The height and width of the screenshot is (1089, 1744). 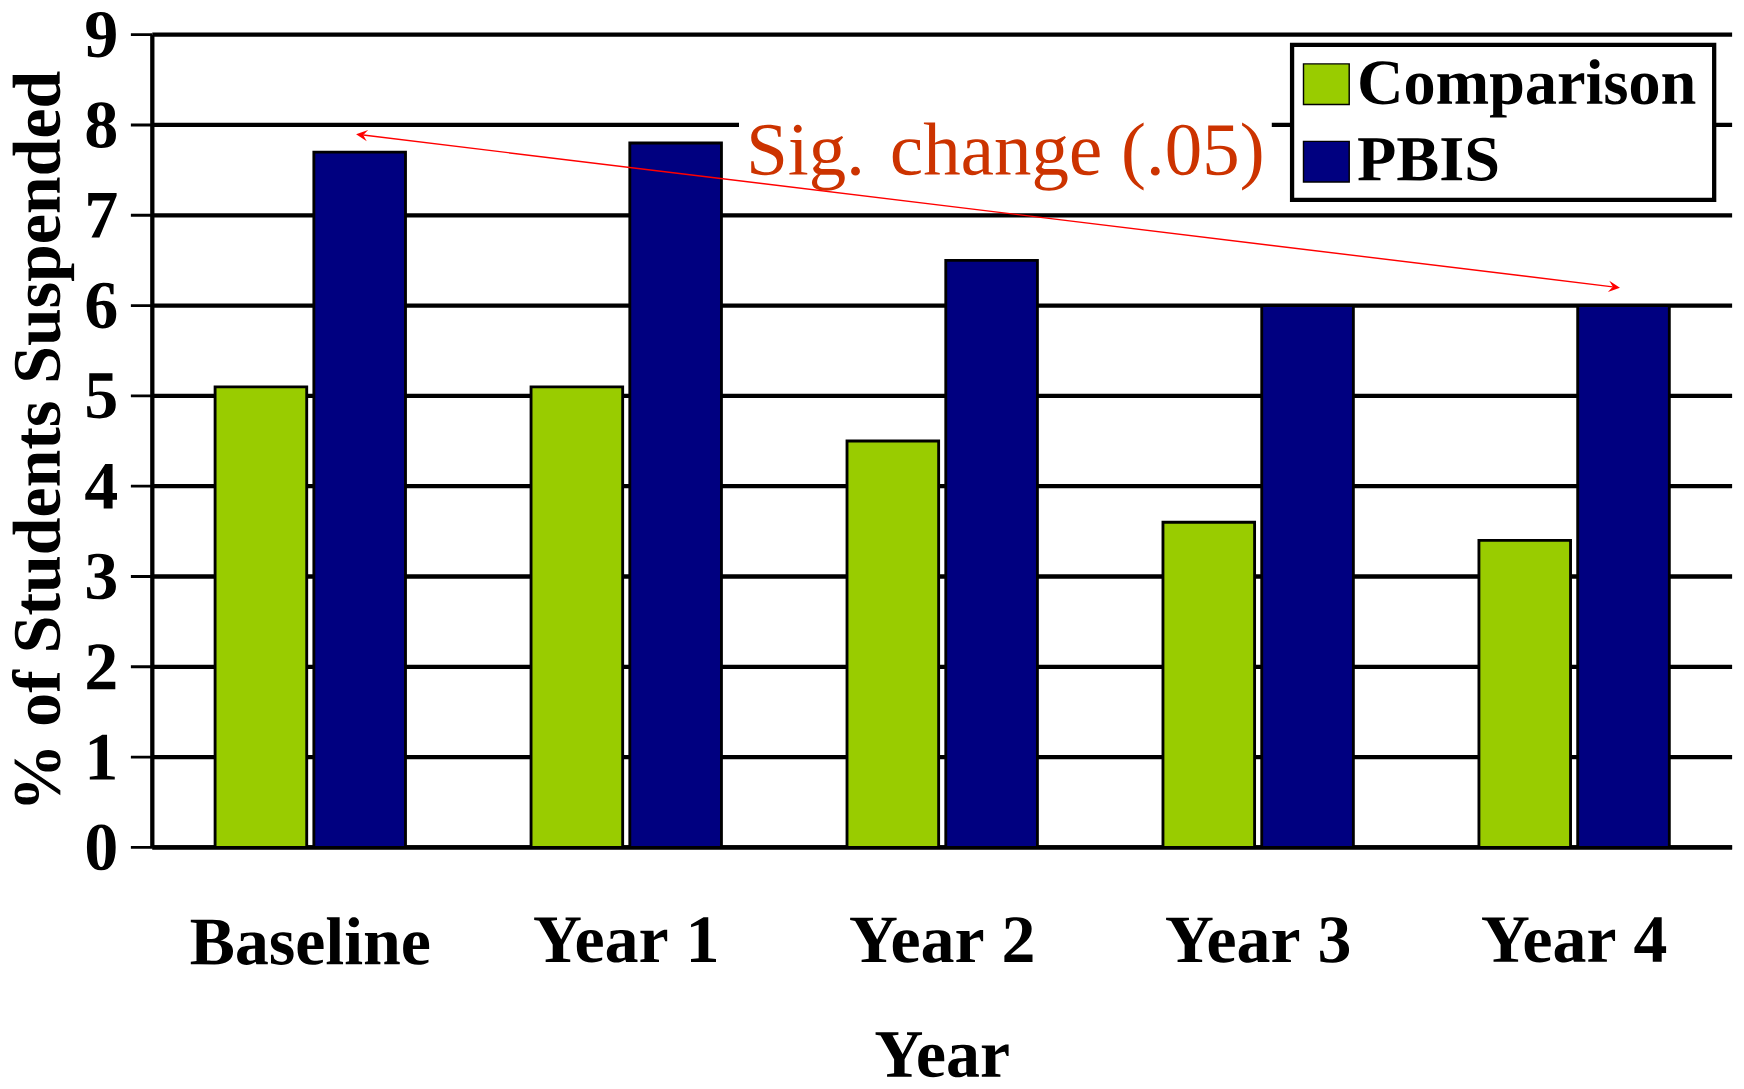 I want to click on y-axis-title: % of Students Suspended, so click(x=43, y=438).